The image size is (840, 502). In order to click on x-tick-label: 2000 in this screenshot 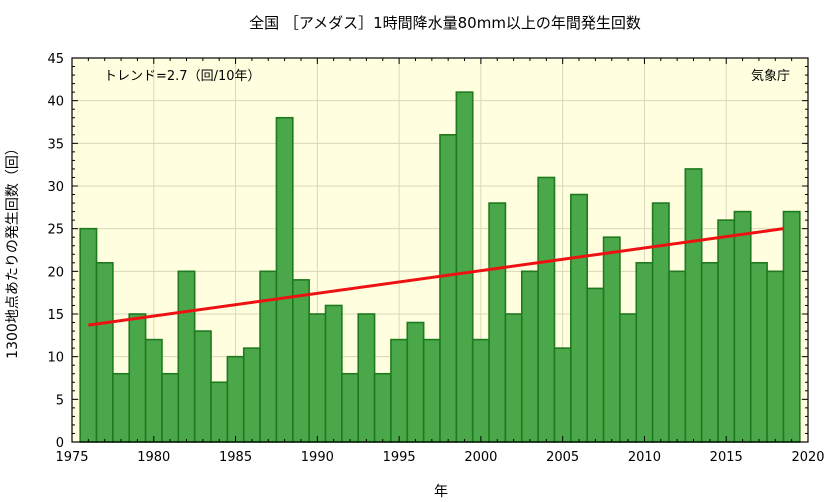, I will do `click(480, 457)`.